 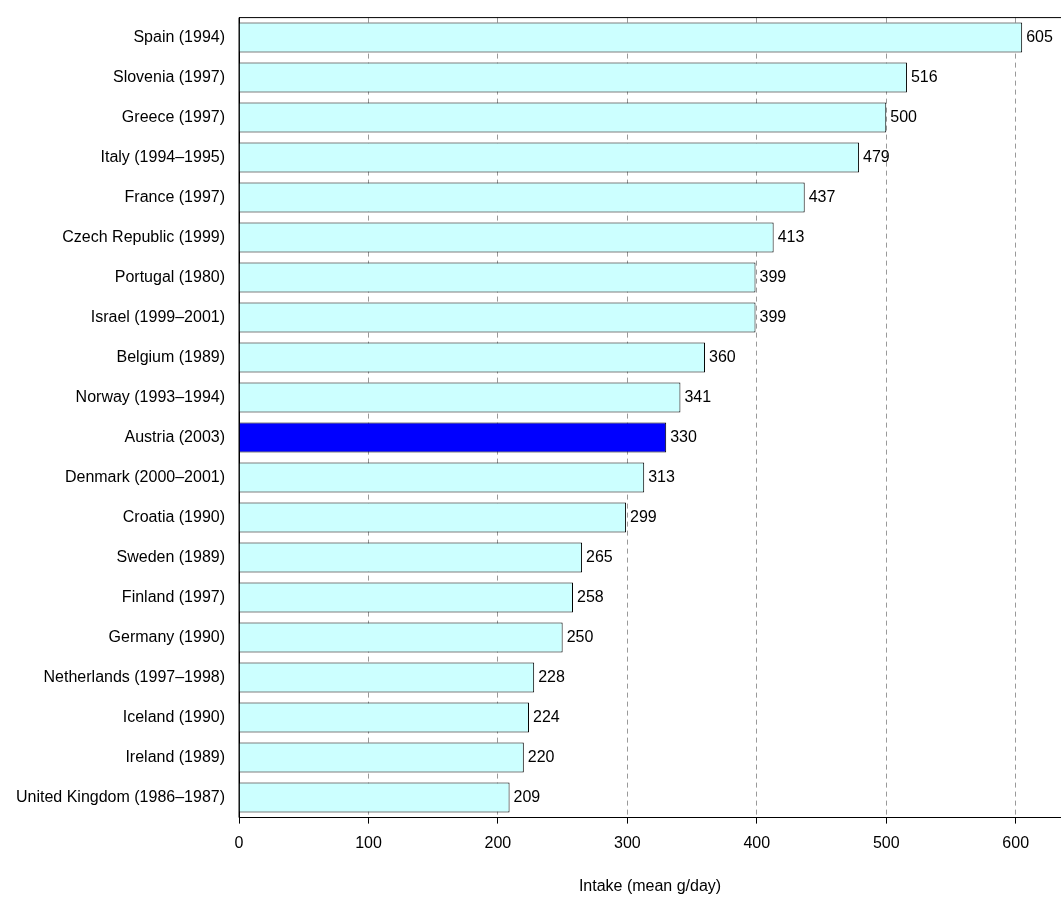 I want to click on data-label: 437, so click(x=822, y=197).